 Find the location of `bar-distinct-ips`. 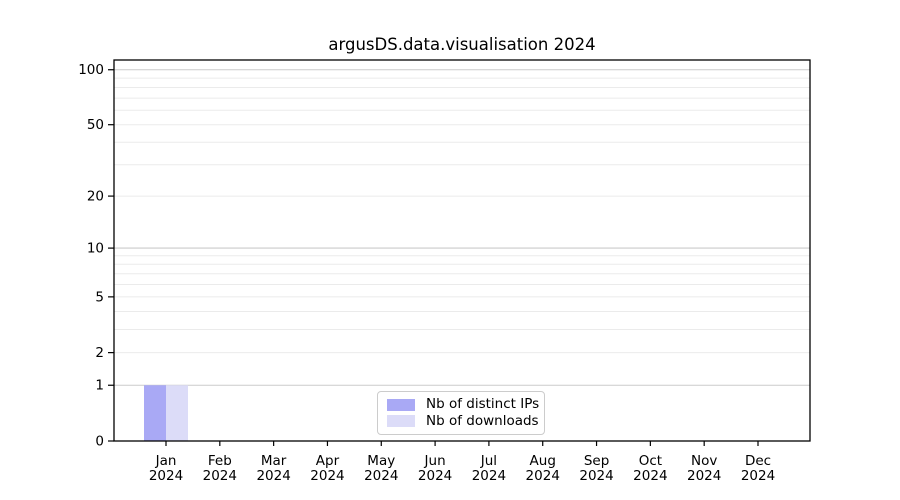

bar-distinct-ips is located at coordinates (155, 413).